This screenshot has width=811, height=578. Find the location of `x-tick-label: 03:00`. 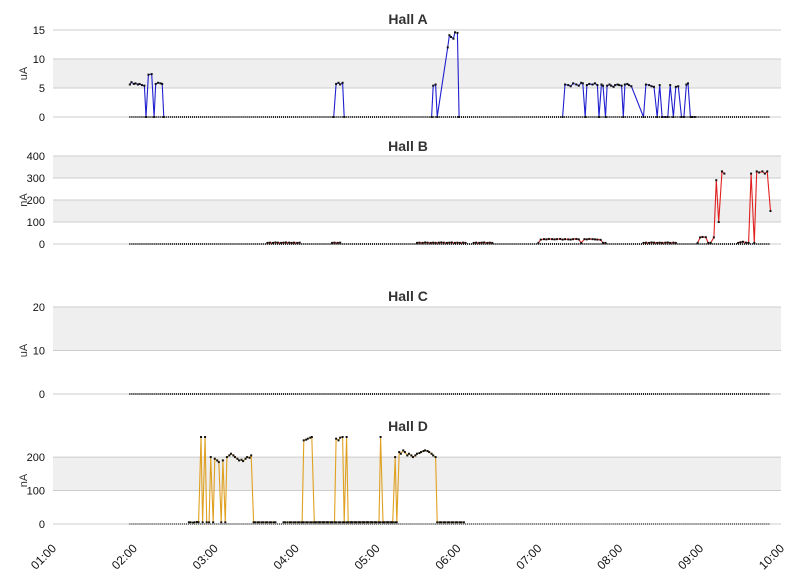

x-tick-label: 03:00 is located at coordinates (205, 556).